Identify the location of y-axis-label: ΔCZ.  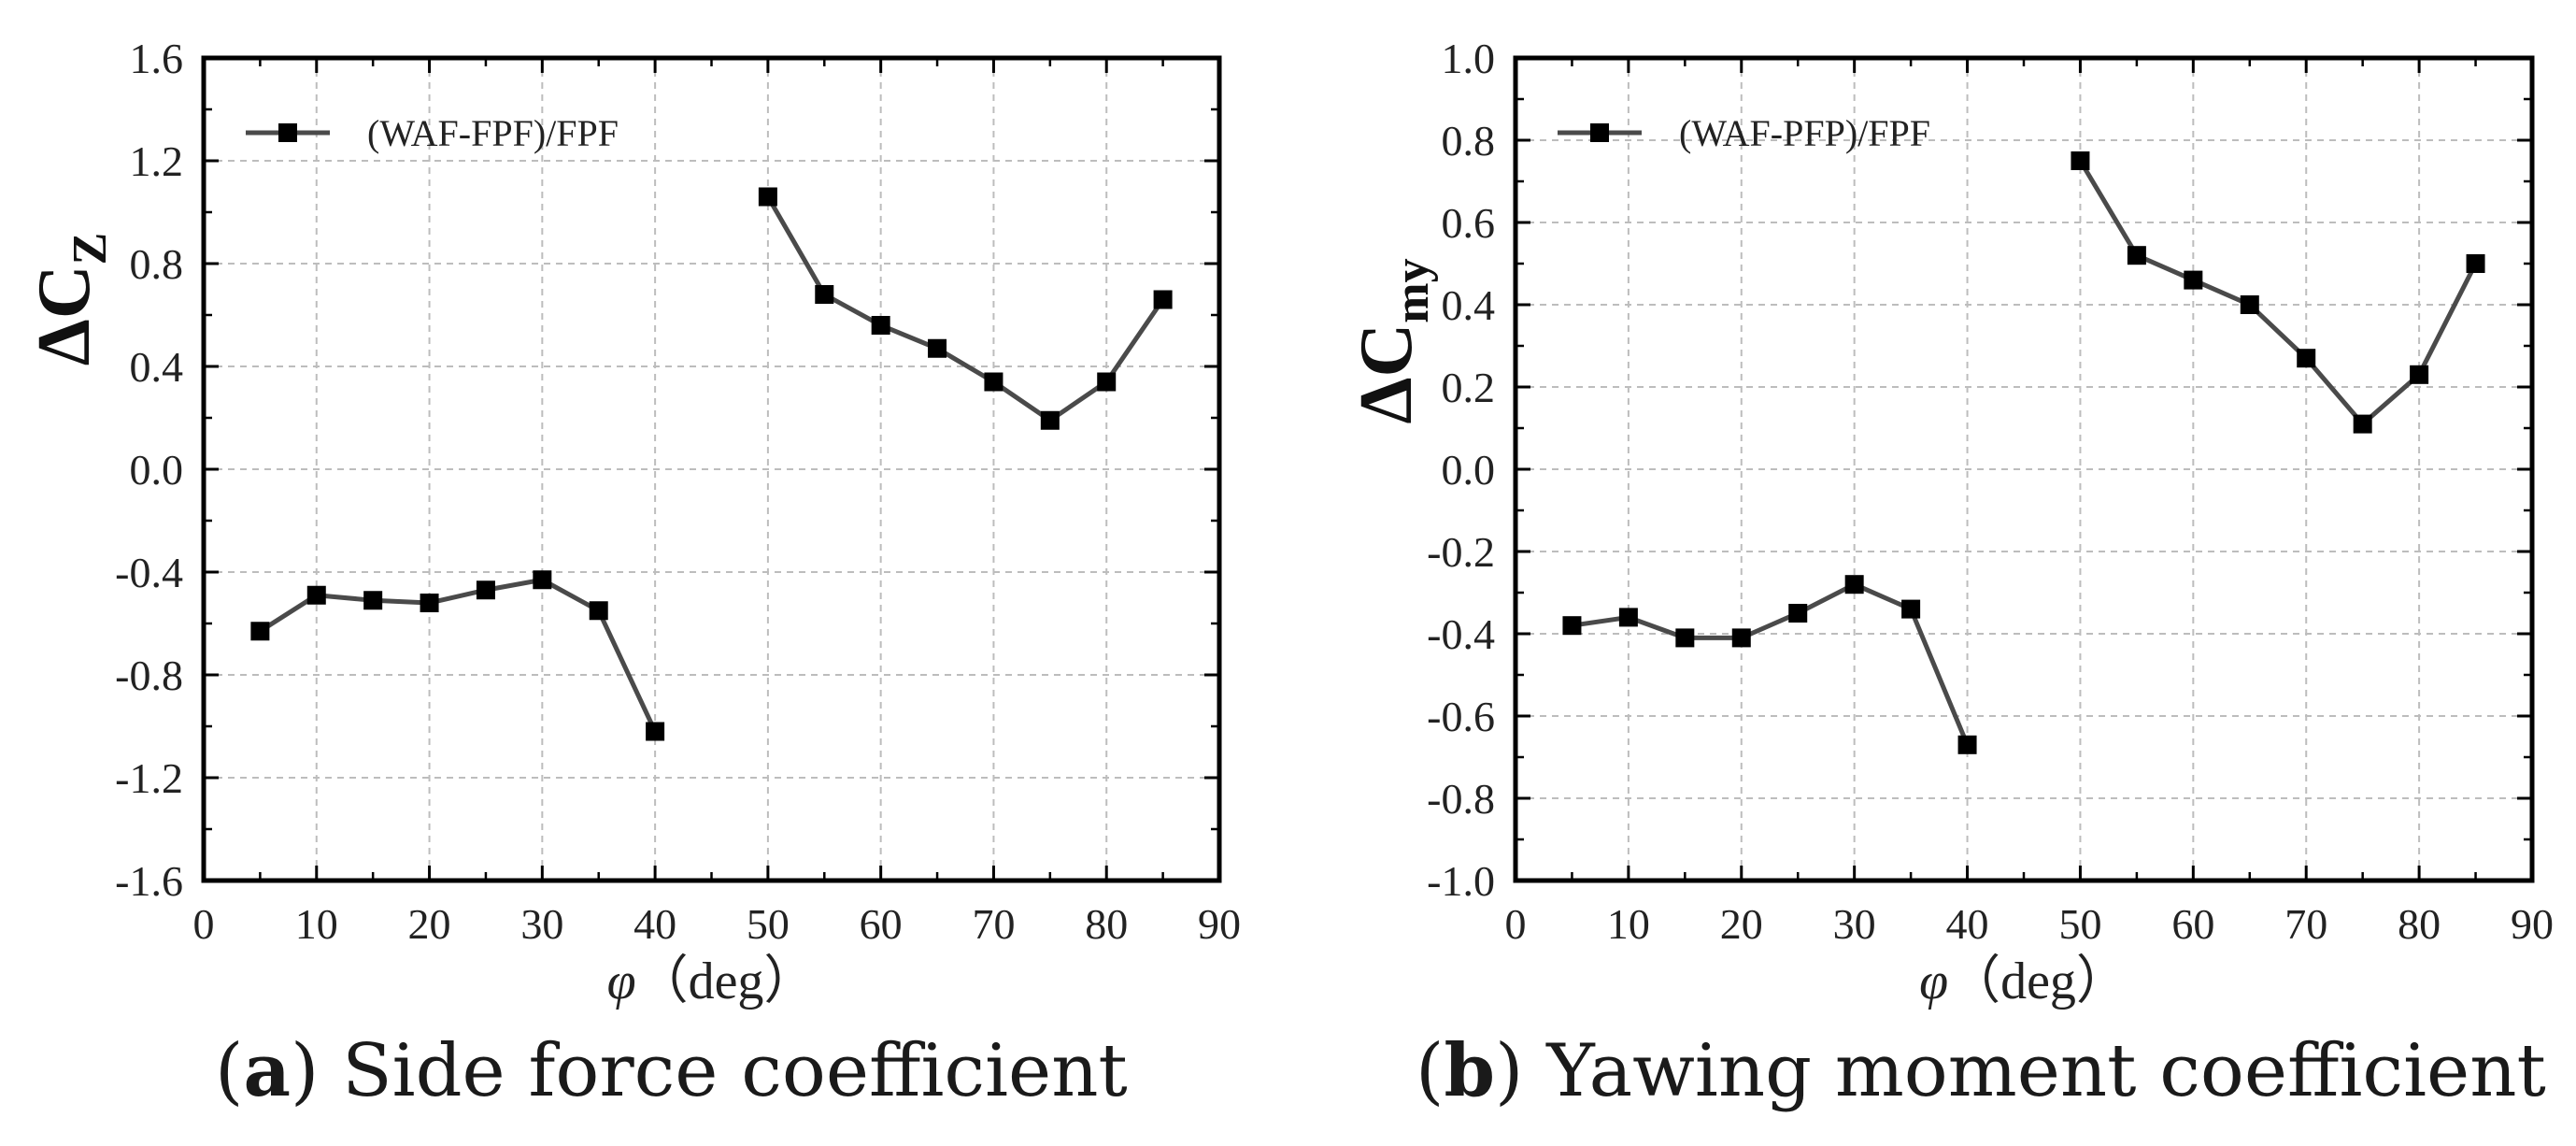
(70, 299).